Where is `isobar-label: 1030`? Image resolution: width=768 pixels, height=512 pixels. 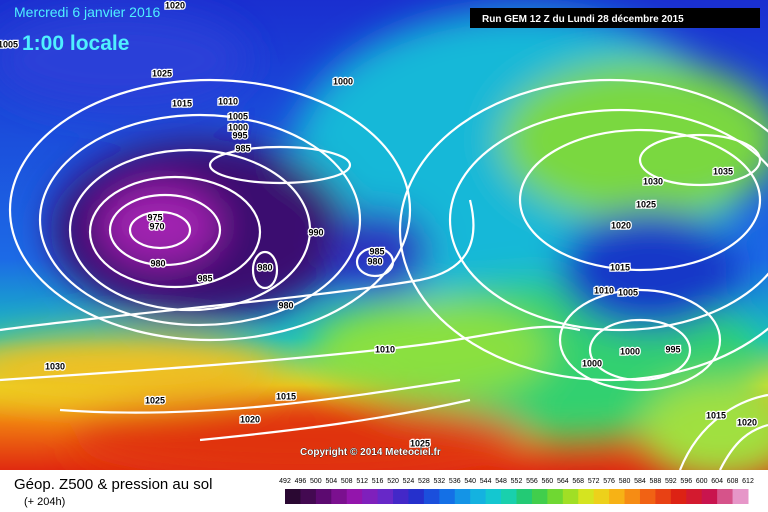
isobar-label: 1030 is located at coordinates (653, 181).